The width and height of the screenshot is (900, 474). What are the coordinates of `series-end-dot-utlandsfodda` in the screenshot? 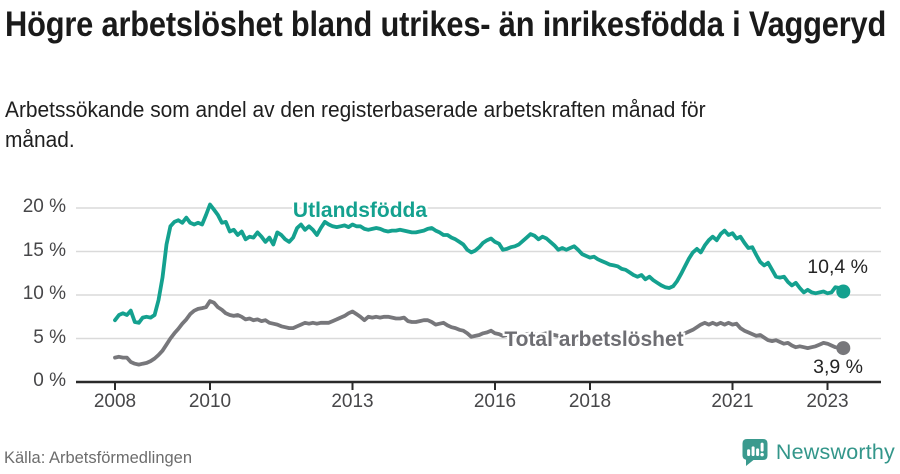 It's located at (843, 291).